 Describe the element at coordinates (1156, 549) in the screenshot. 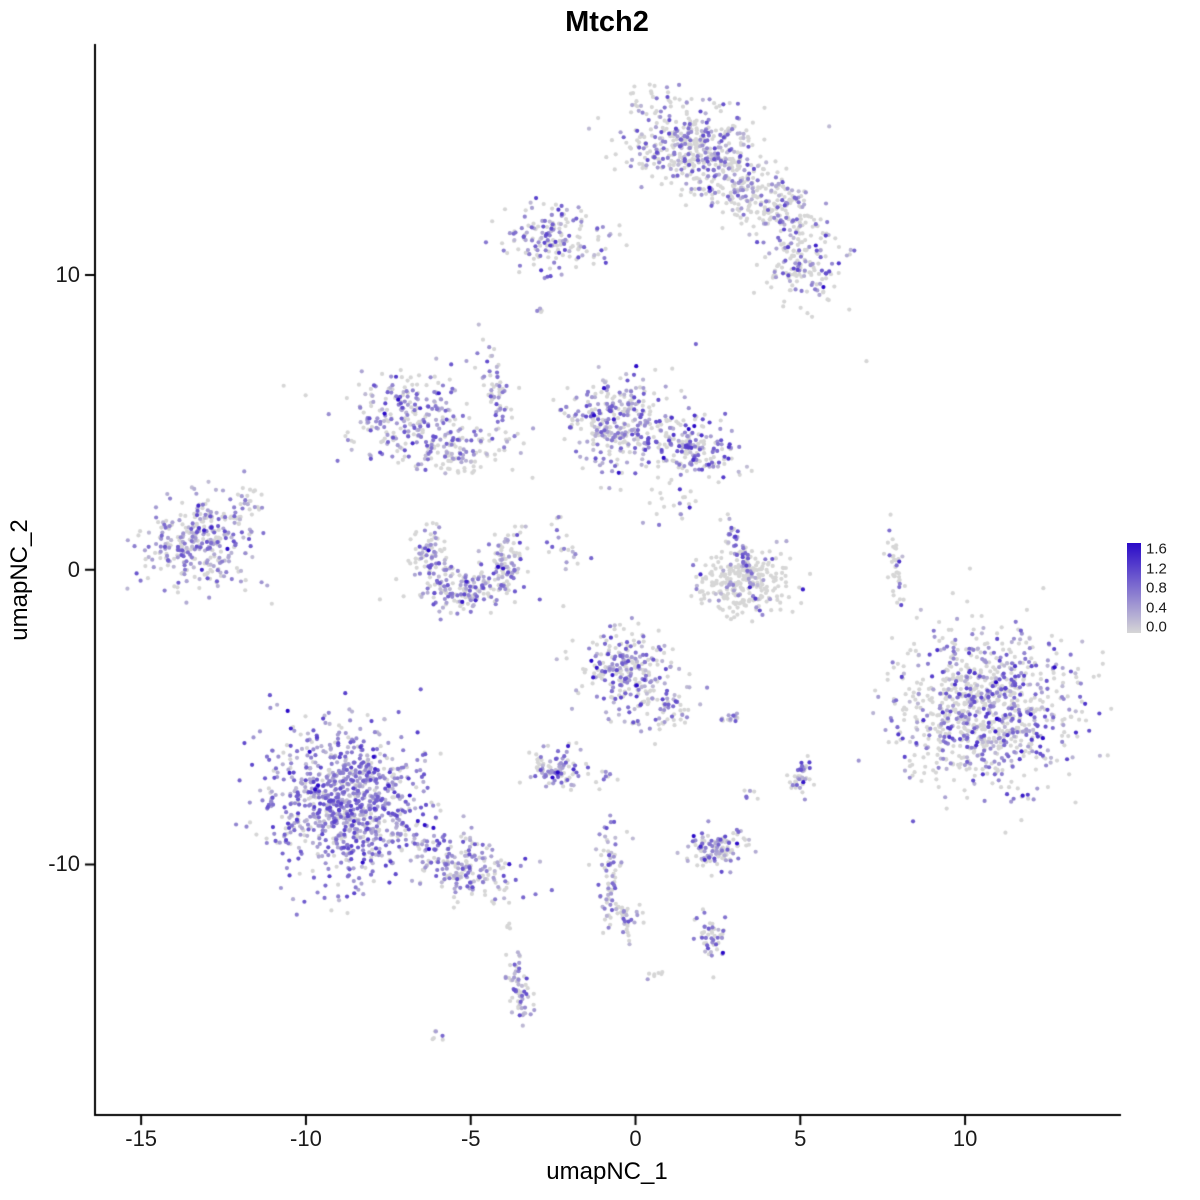

I see `legend-tick-label: 1.6` at that location.